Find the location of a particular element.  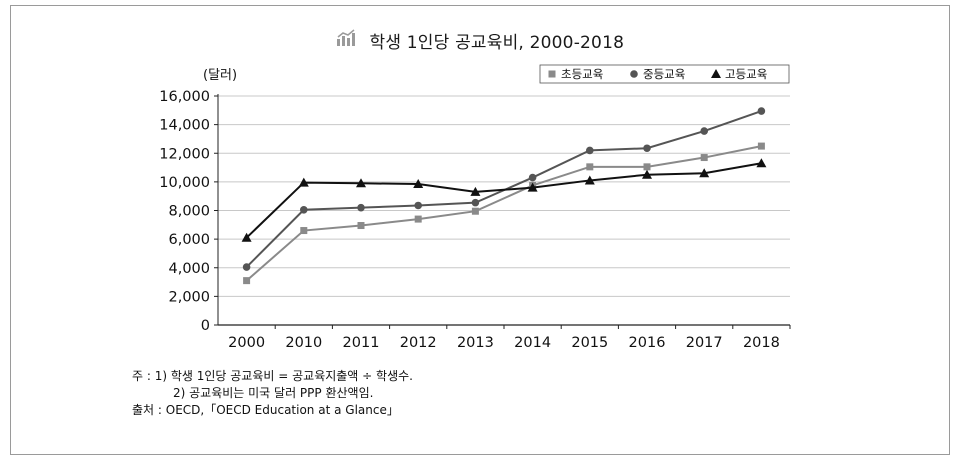

legend: 초등교육 중등교육 고등교육 is located at coordinates (664, 74).